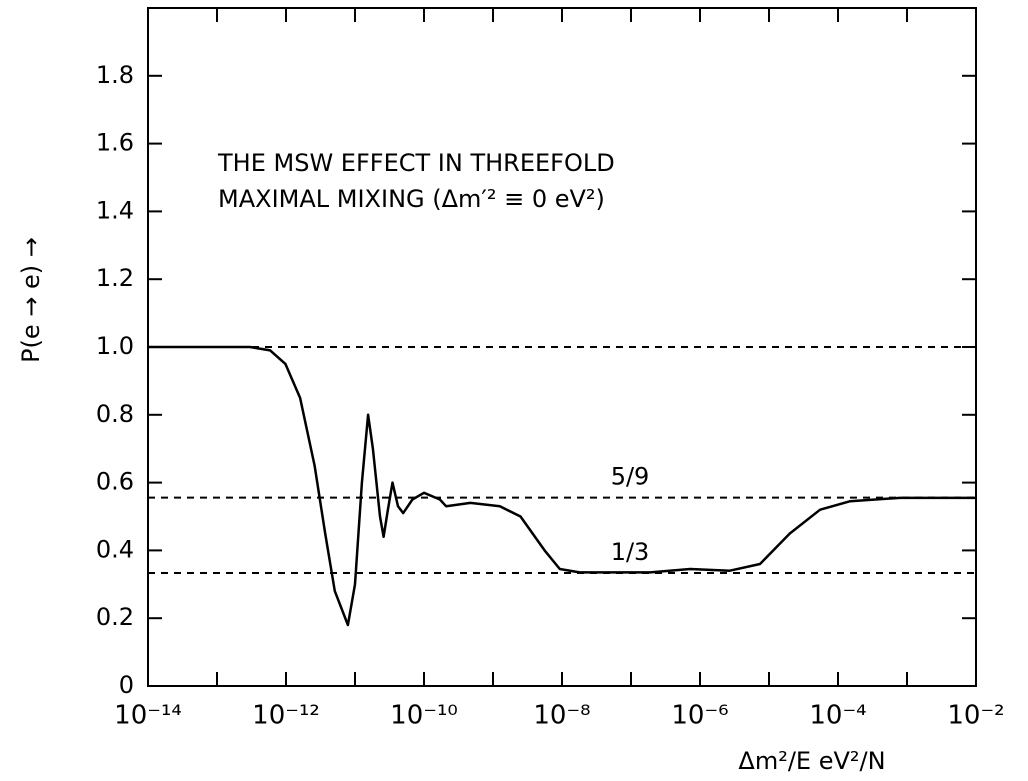 This screenshot has width=1028, height=781. I want to click on x-tick-label: 10⁻⁴, so click(837, 716).